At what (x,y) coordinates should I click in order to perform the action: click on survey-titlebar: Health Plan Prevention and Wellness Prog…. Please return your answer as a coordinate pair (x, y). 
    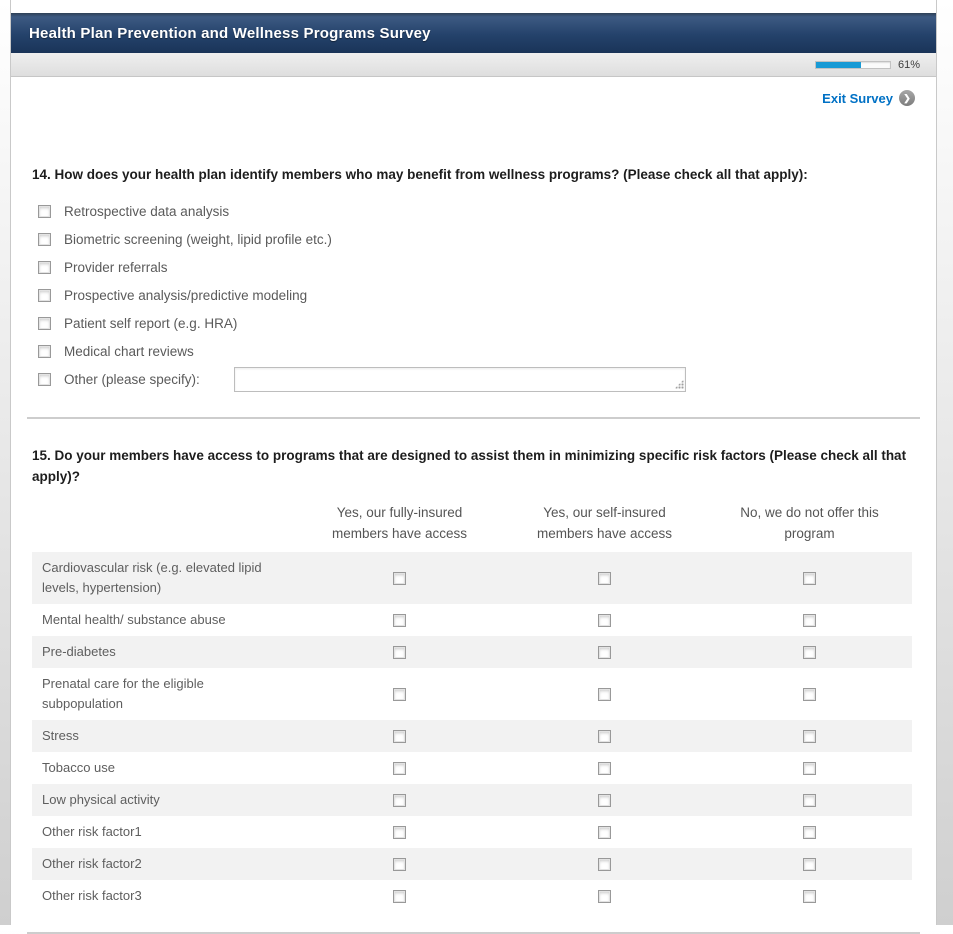
    Looking at the image, I should click on (473, 33).